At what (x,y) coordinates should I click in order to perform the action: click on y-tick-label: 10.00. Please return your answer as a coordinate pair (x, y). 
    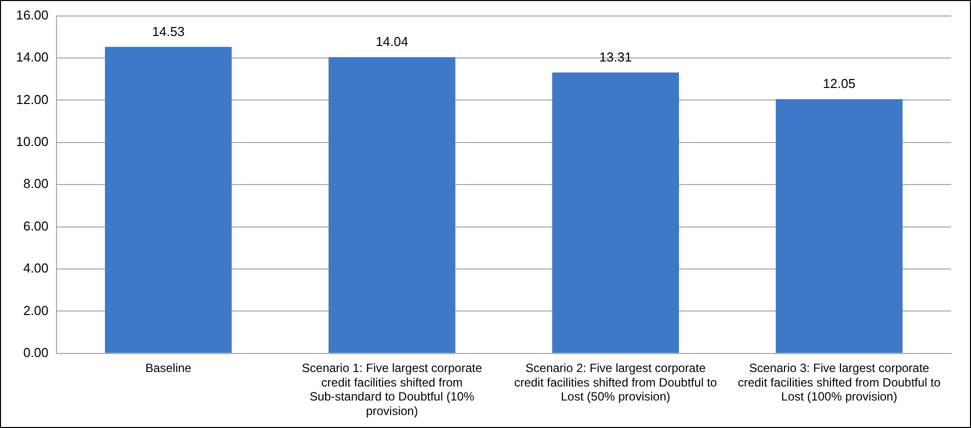
    Looking at the image, I should click on (32, 141).